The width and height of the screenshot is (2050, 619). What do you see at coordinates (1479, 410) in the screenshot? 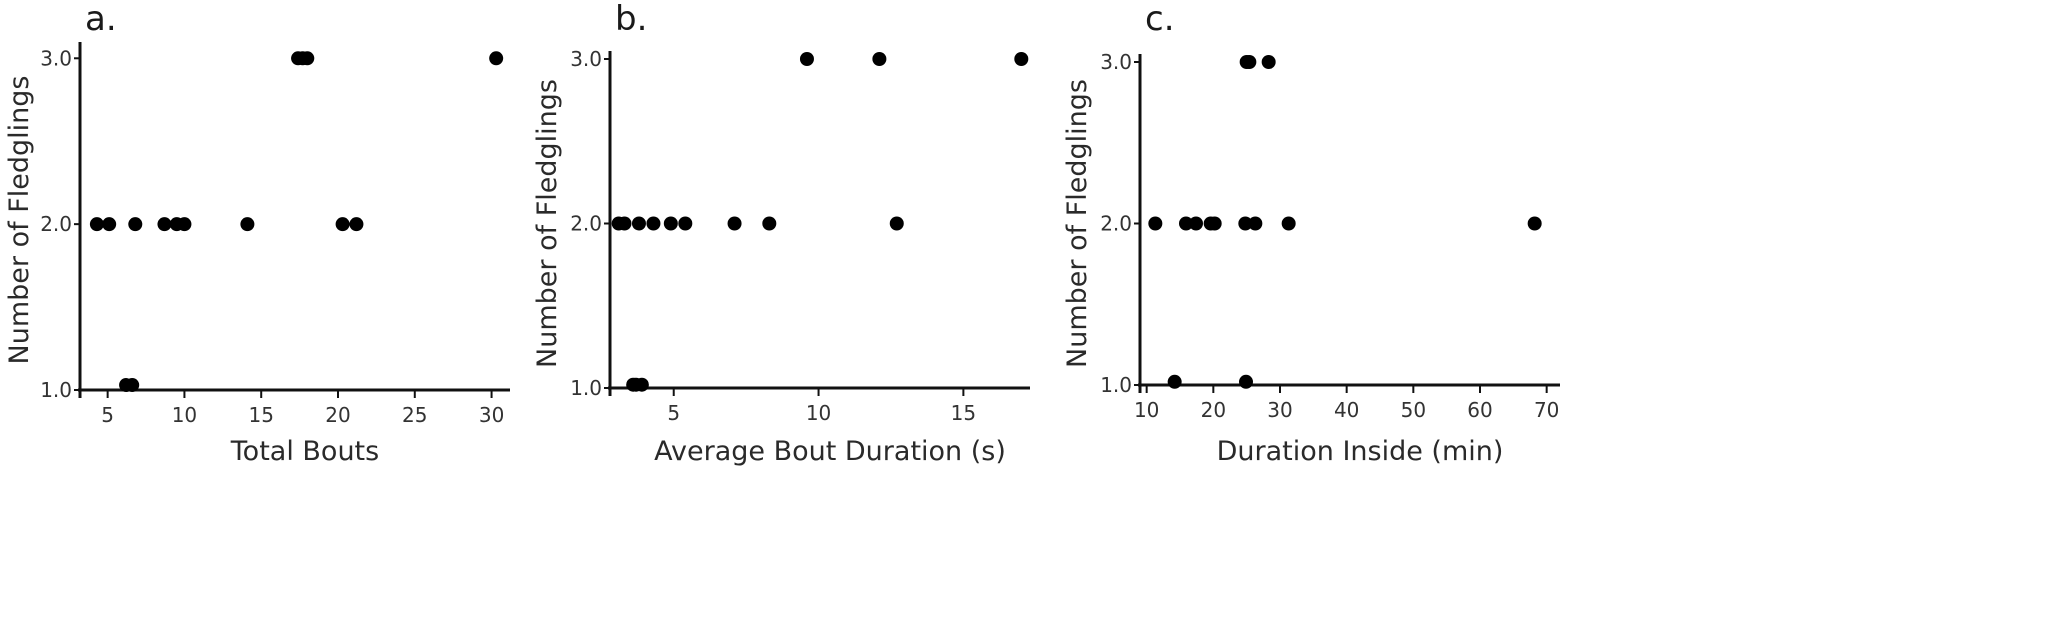
I see `x-tick-label: 60` at bounding box center [1479, 410].